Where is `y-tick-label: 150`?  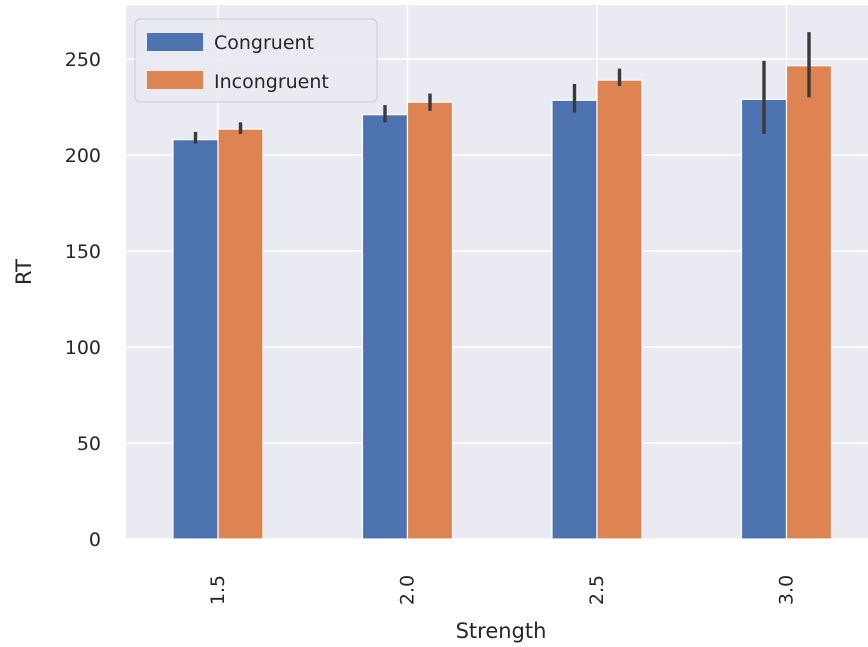 y-tick-label: 150 is located at coordinates (83, 252).